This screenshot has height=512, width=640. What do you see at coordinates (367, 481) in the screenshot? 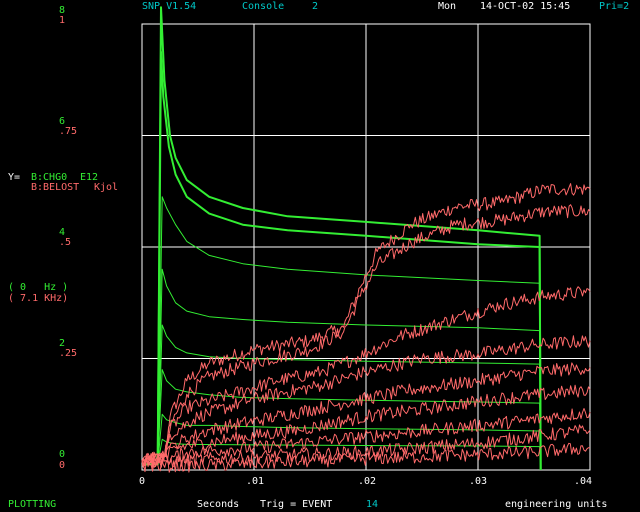
I see `x-axis-tick: .02` at bounding box center [367, 481].